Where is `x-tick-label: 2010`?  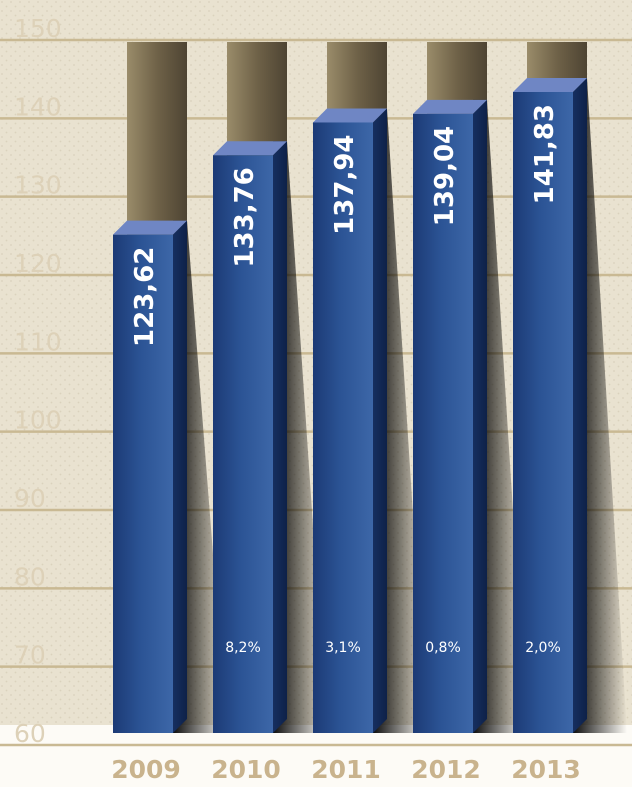 x-tick-label: 2010 is located at coordinates (246, 769).